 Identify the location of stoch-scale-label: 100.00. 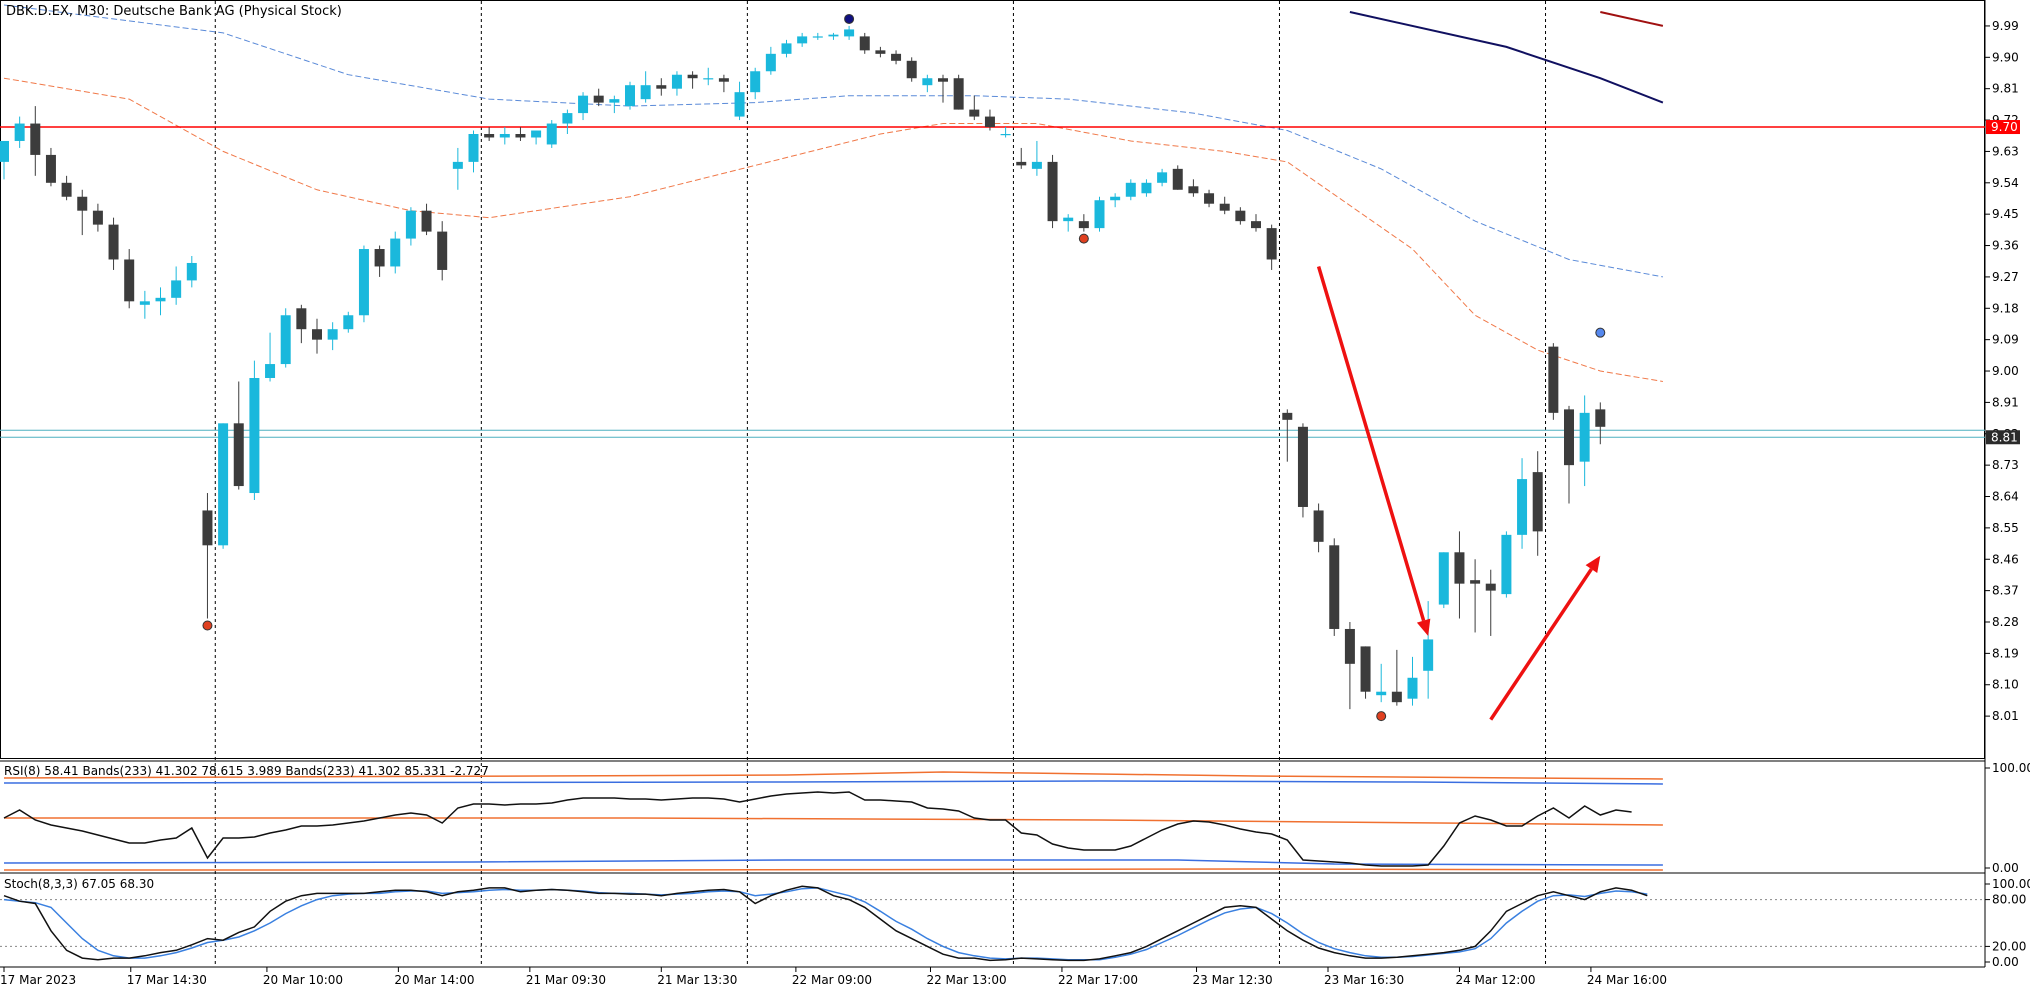
(2011, 884).